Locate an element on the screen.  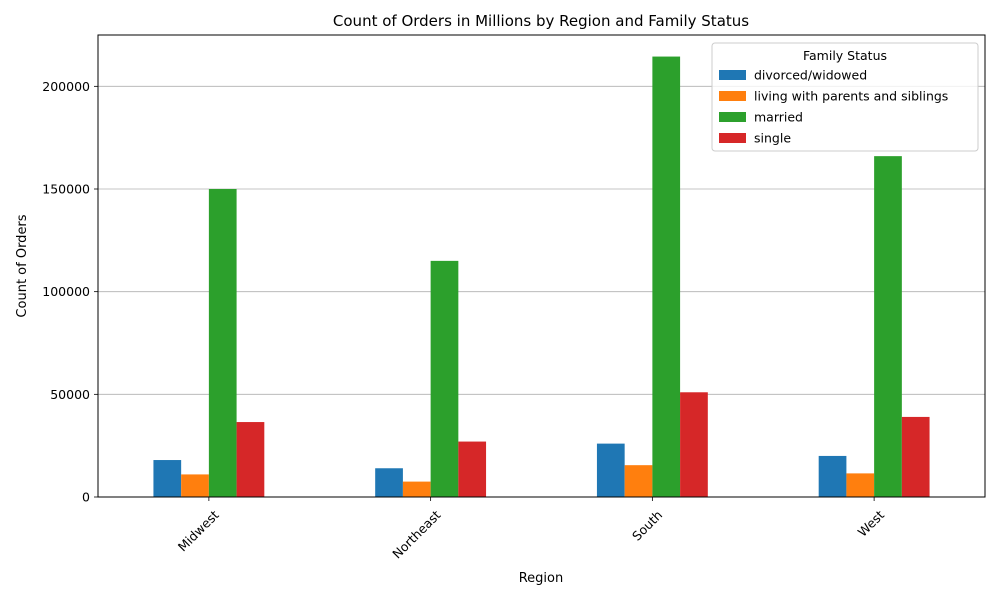
legend-frame is located at coordinates (845, 97).